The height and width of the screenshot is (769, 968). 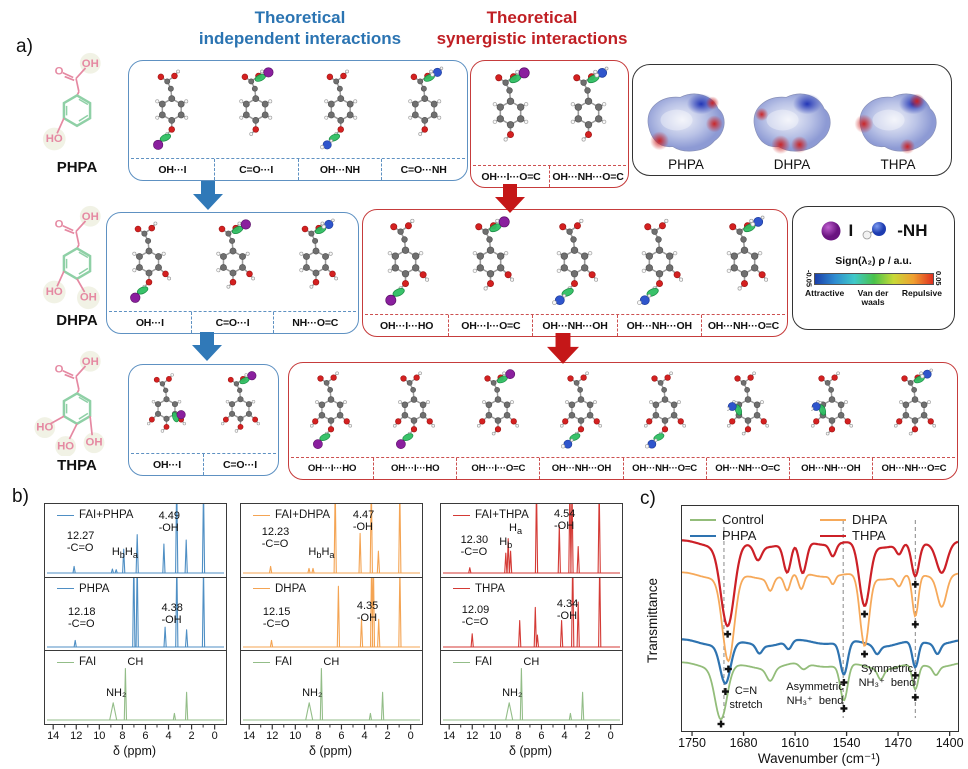 What do you see at coordinates (303, 515) in the screenshot?
I see `nmr-series-name: FAI+DHPA` at bounding box center [303, 515].